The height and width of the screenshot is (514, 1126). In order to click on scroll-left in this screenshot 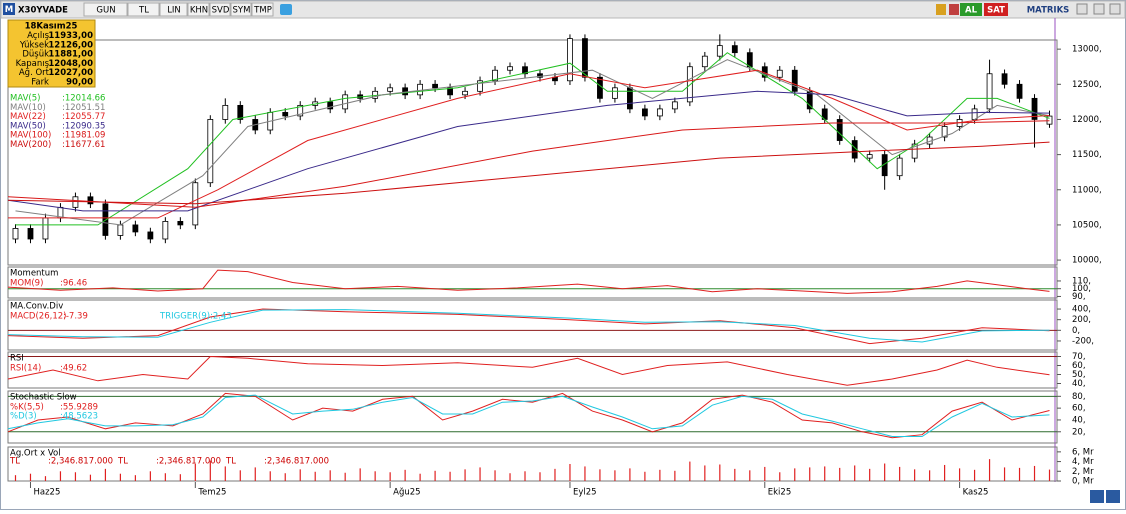, I will do `click(1097, 496)`.